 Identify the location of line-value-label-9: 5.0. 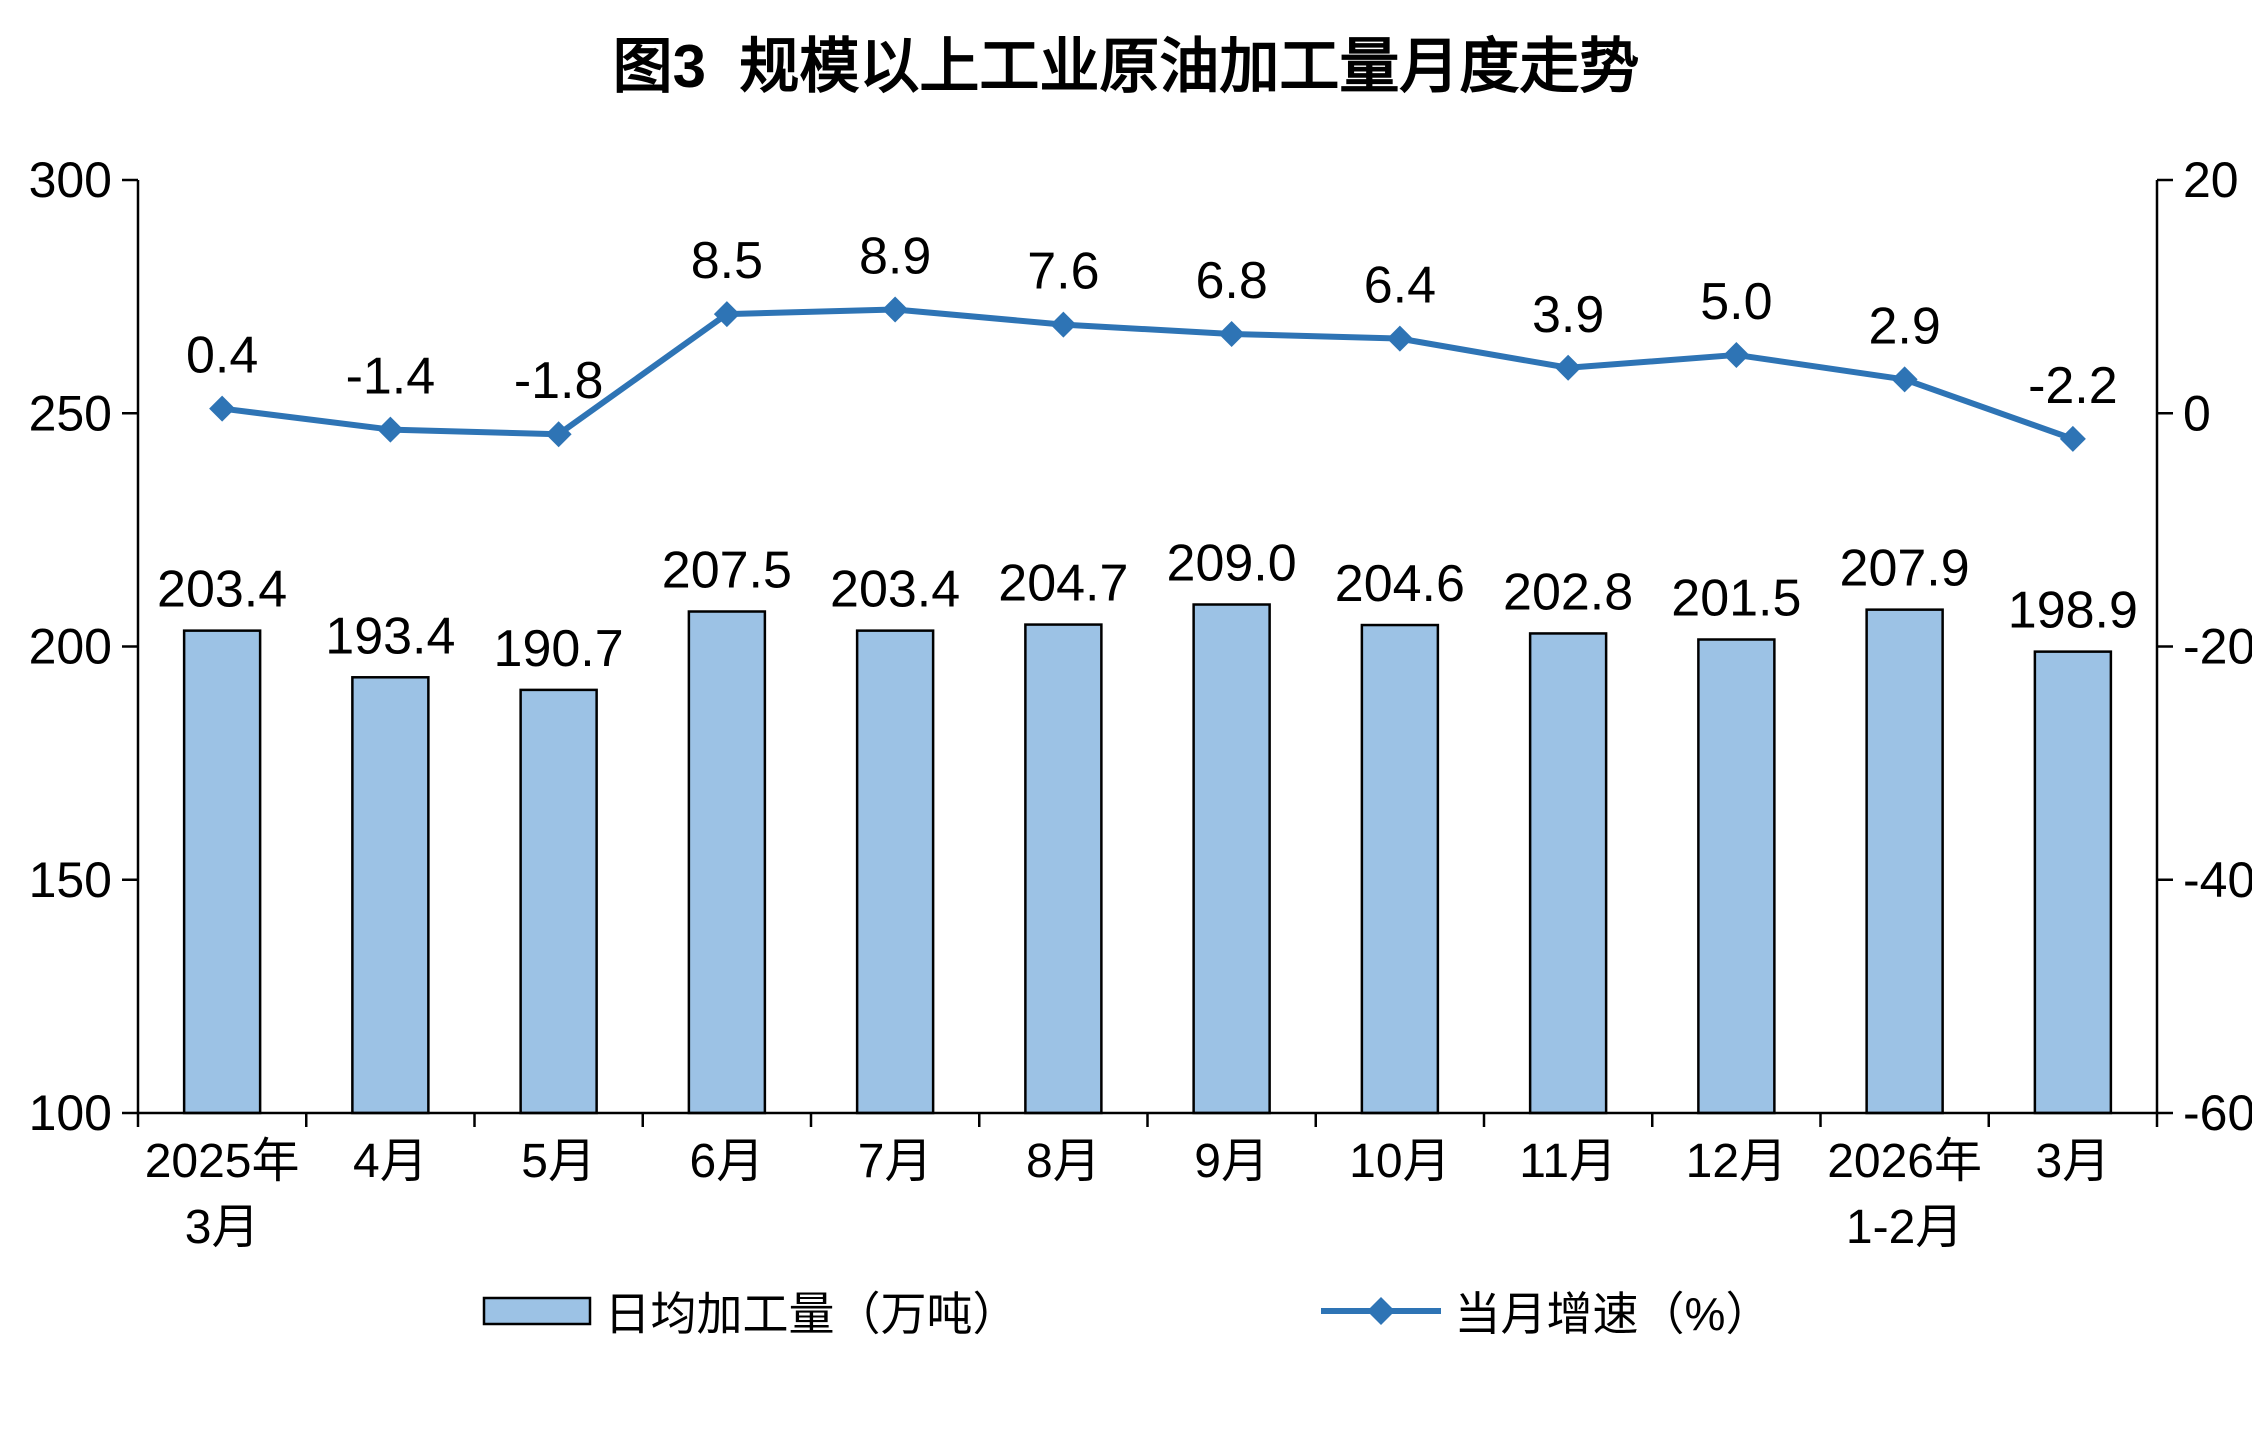
(1736, 302).